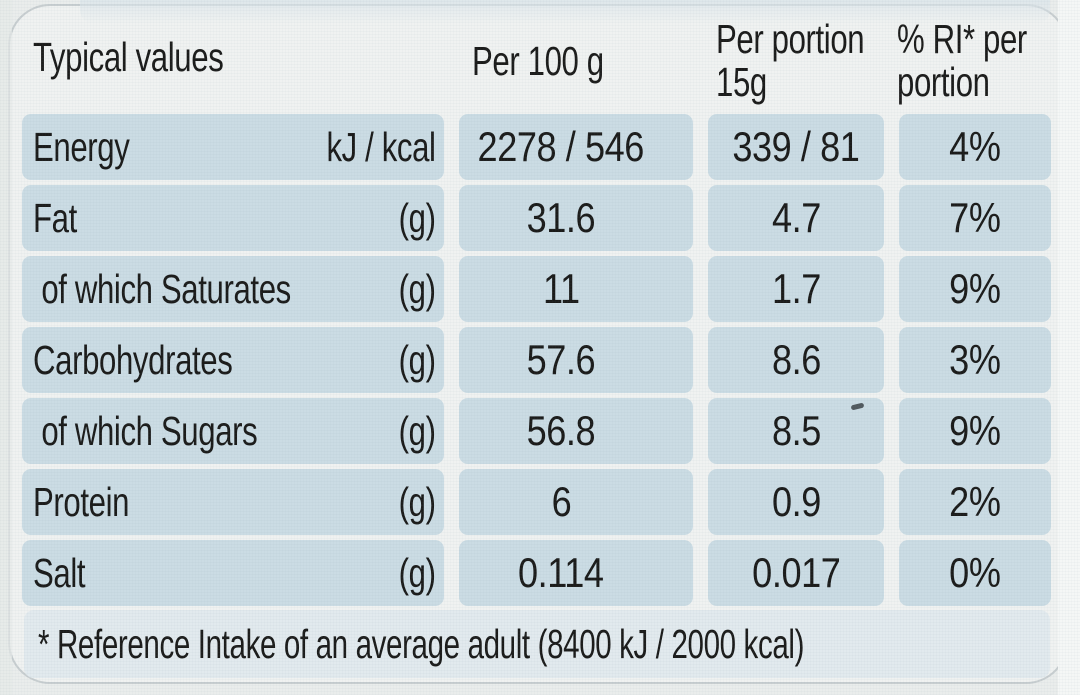  I want to click on per-portion-value: 8.6, so click(796, 359).